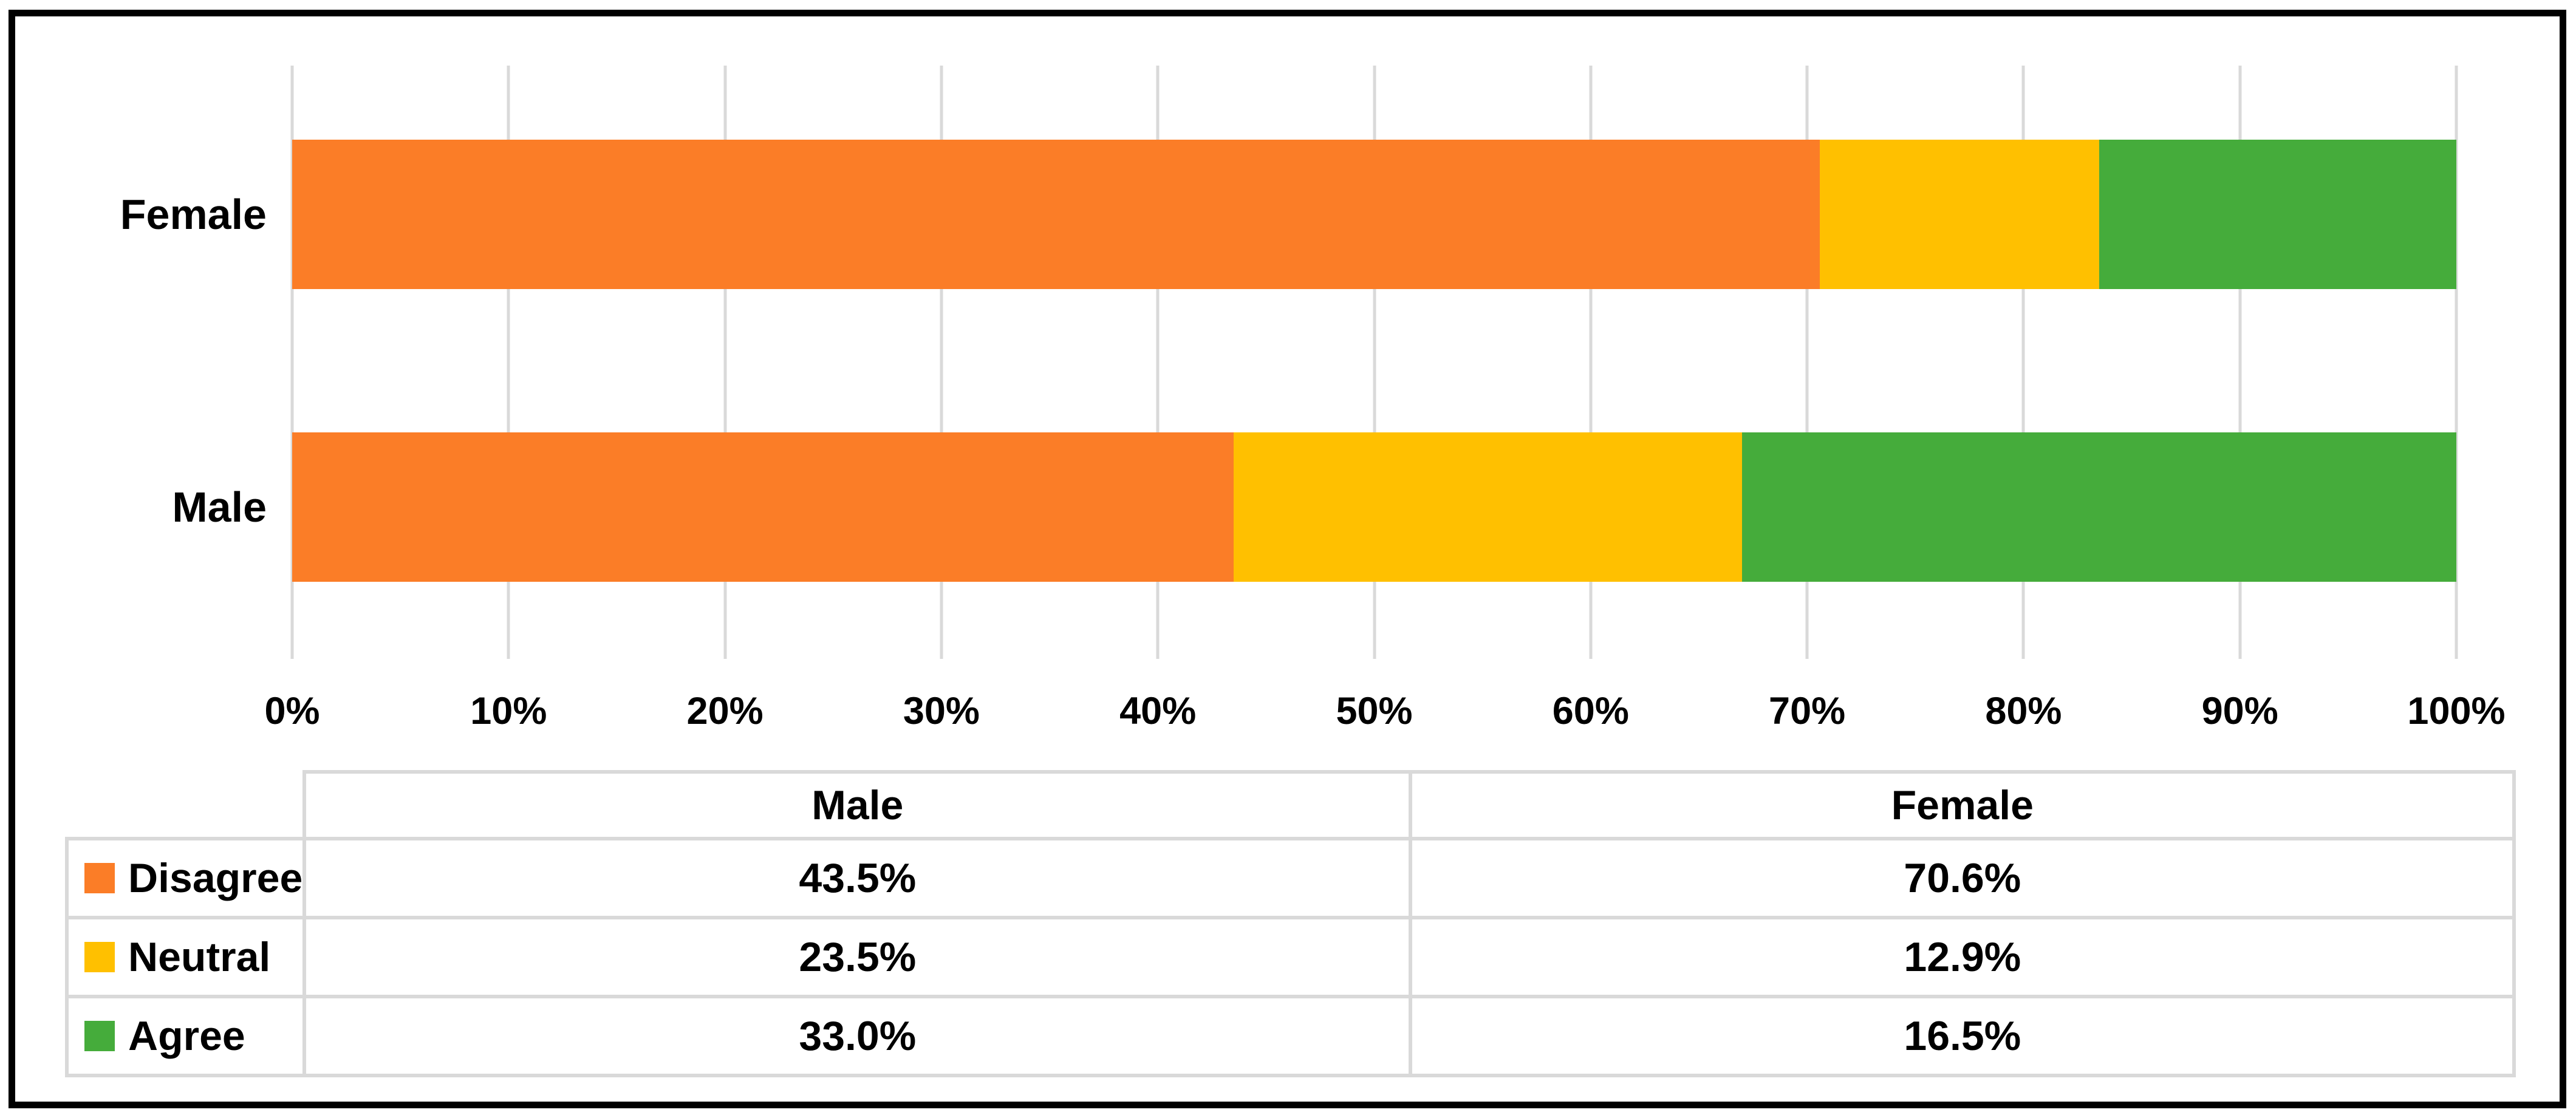  I want to click on legend-cell-neutral: Neutral, so click(185, 957).